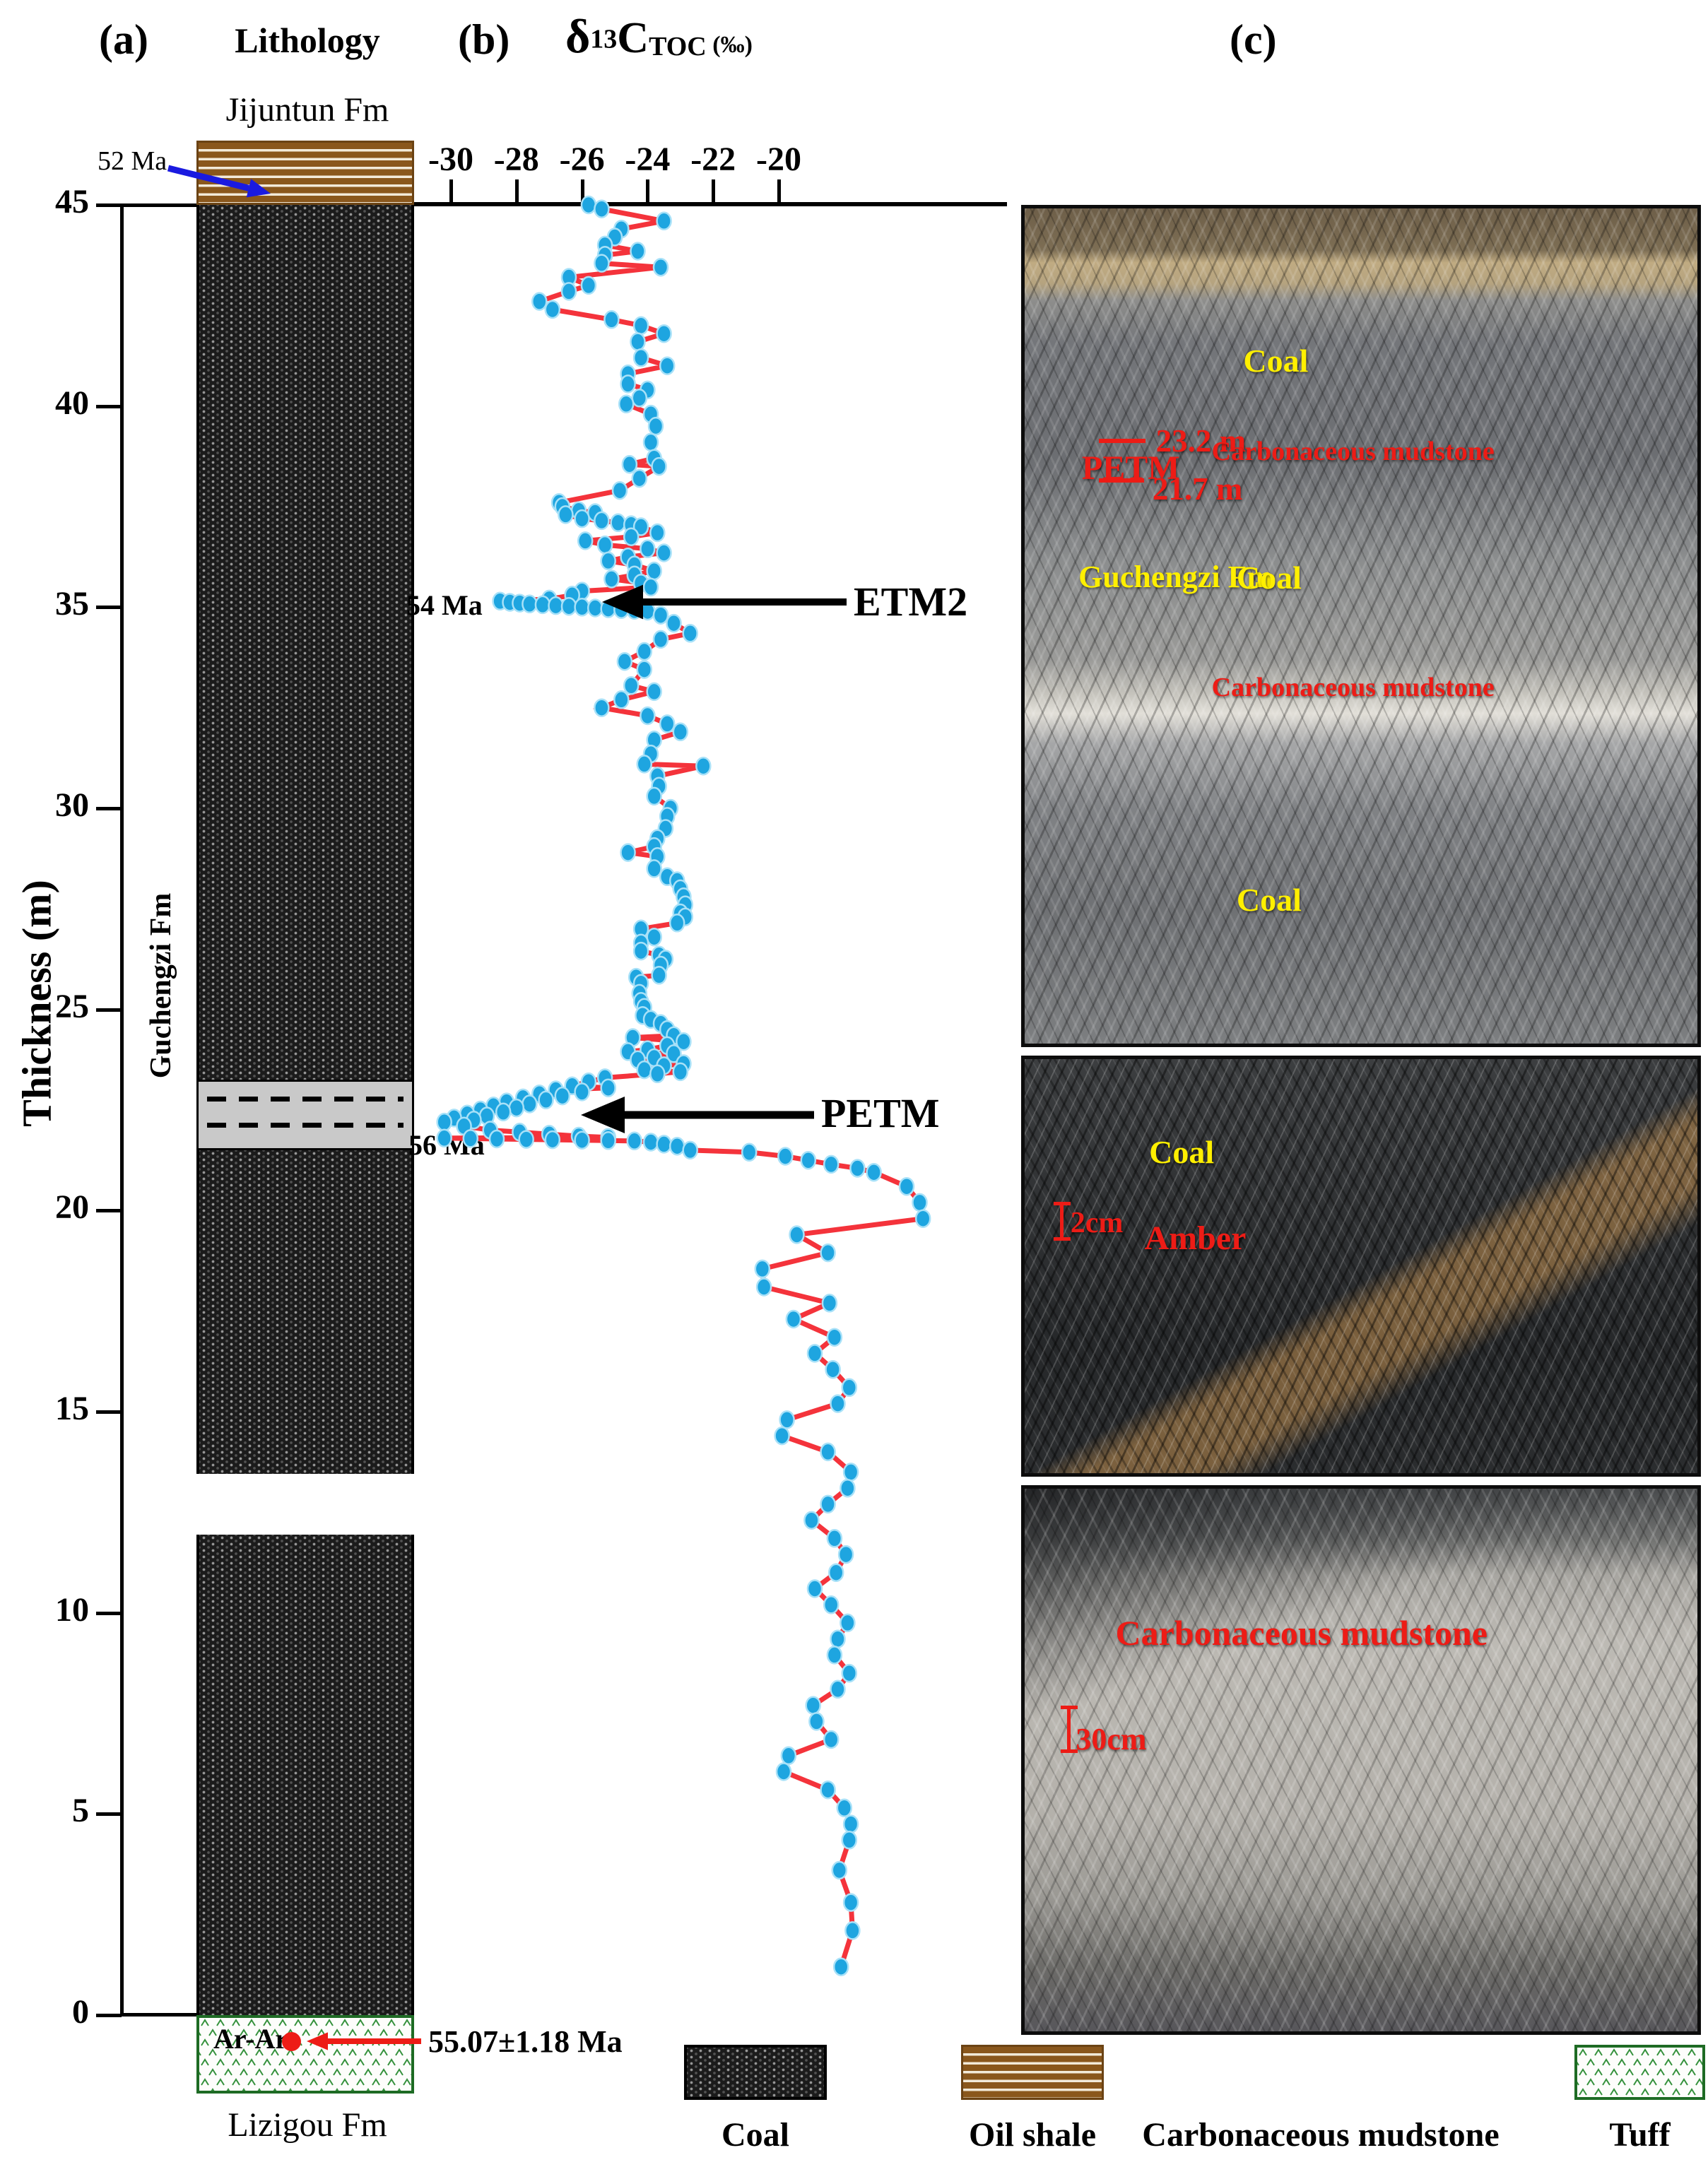 Image resolution: width=1708 pixels, height=2167 pixels. I want to click on mudstone-dashes, so click(305, 1125).